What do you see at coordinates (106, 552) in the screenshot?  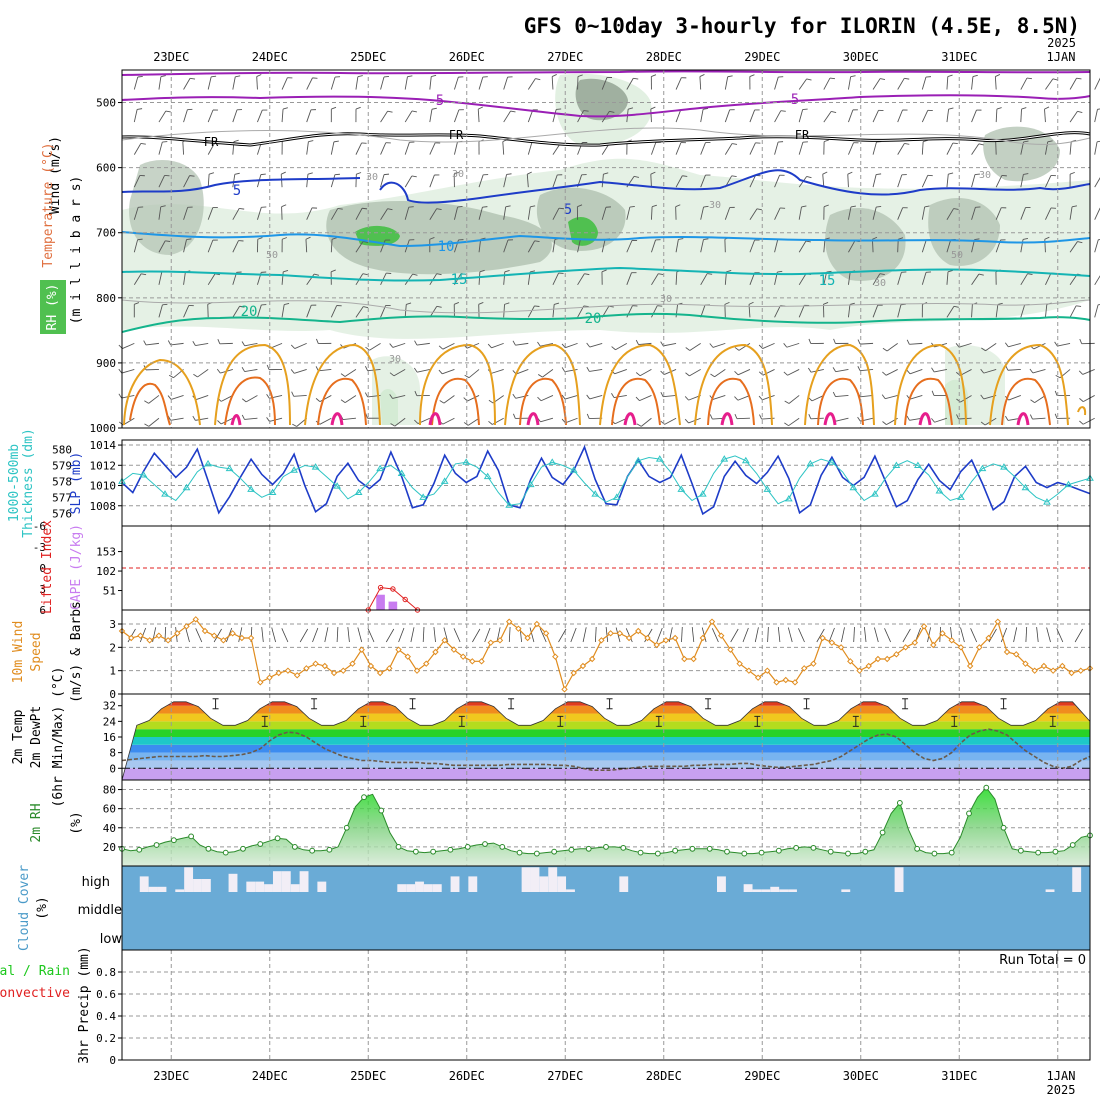 I see `tick-label: 153` at bounding box center [106, 552].